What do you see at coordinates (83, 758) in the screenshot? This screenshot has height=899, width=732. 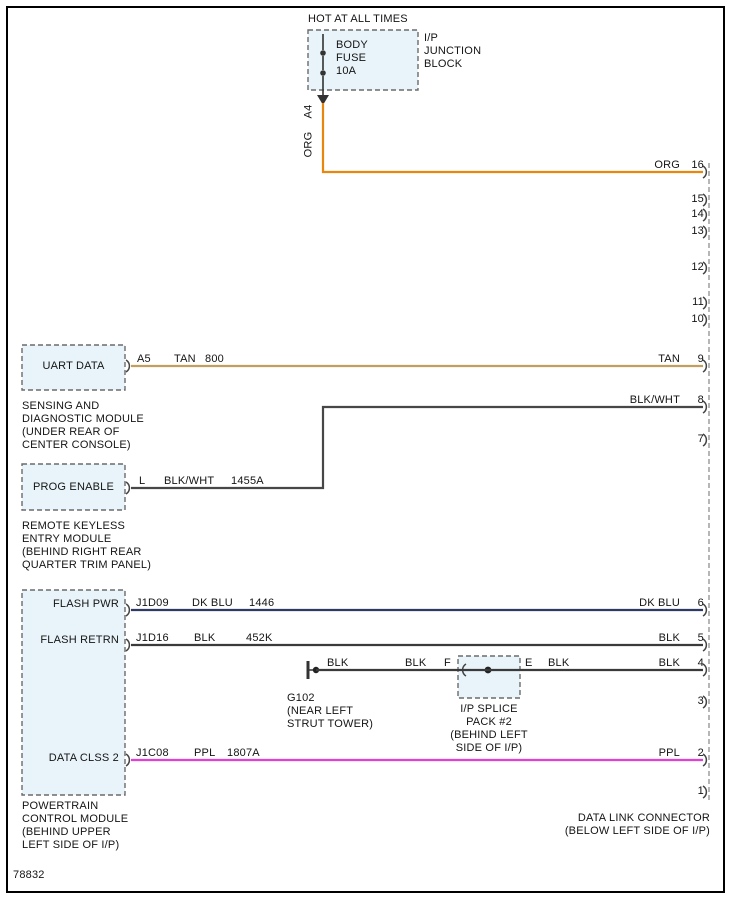 I see `pcm-port-data-clss2: DATA CLSS 2` at bounding box center [83, 758].